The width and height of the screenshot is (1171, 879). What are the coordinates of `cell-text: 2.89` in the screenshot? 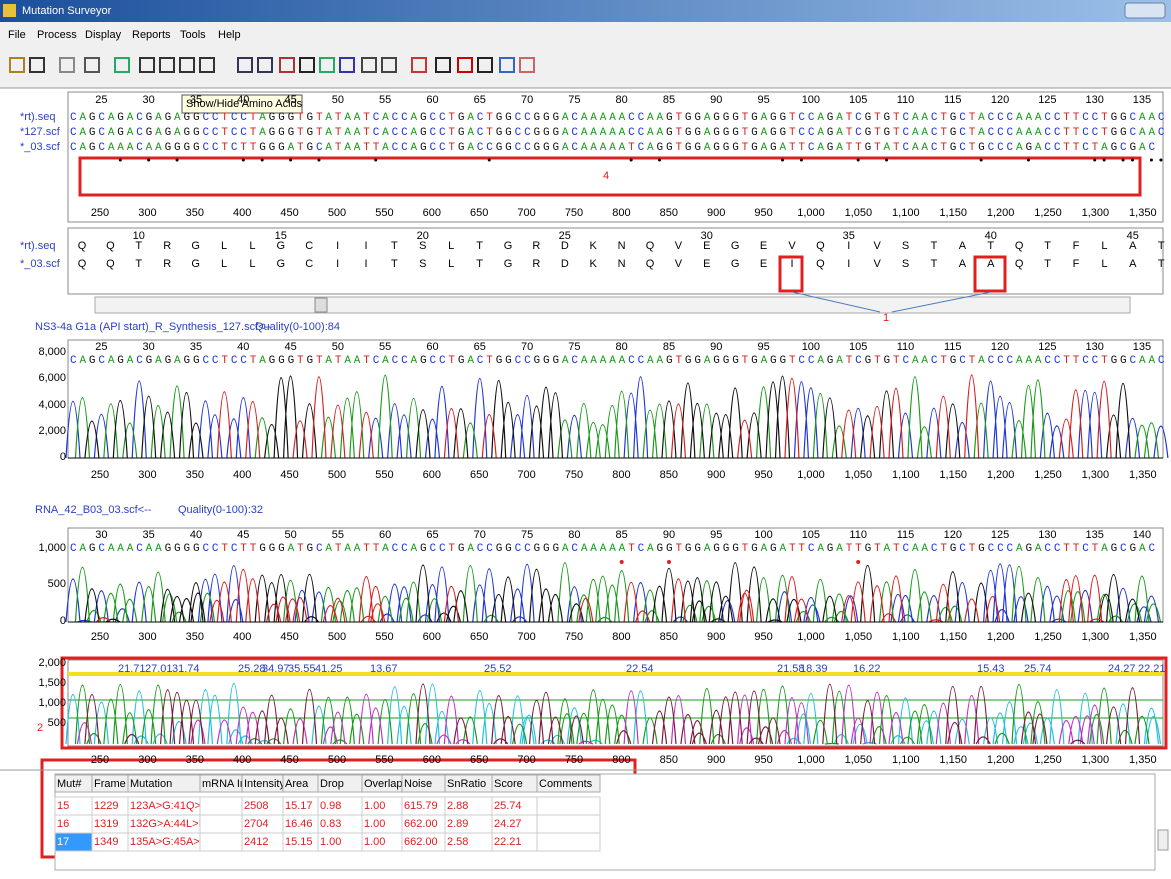 It's located at (457, 824).